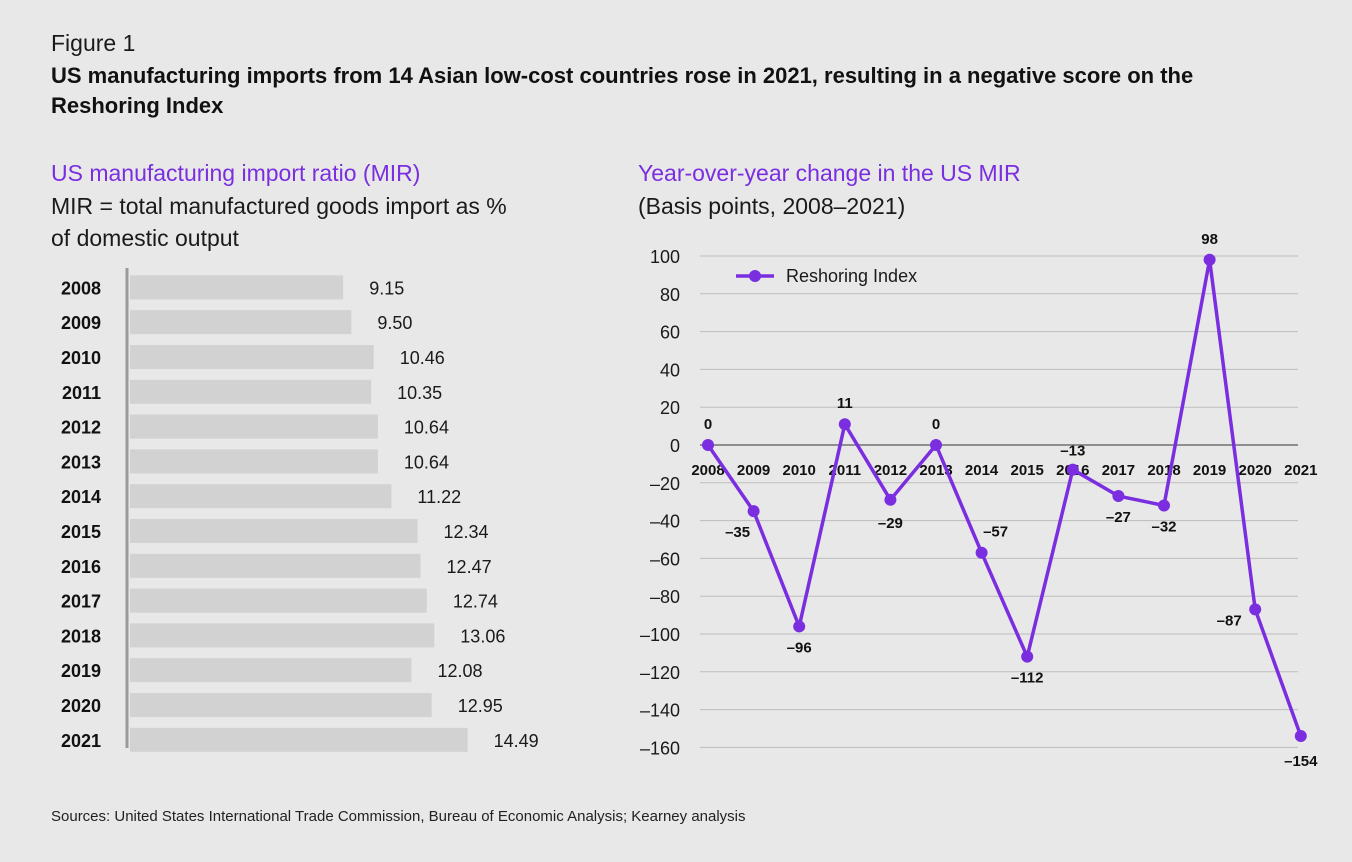  I want to click on y-tick-label: 100, so click(665, 257).